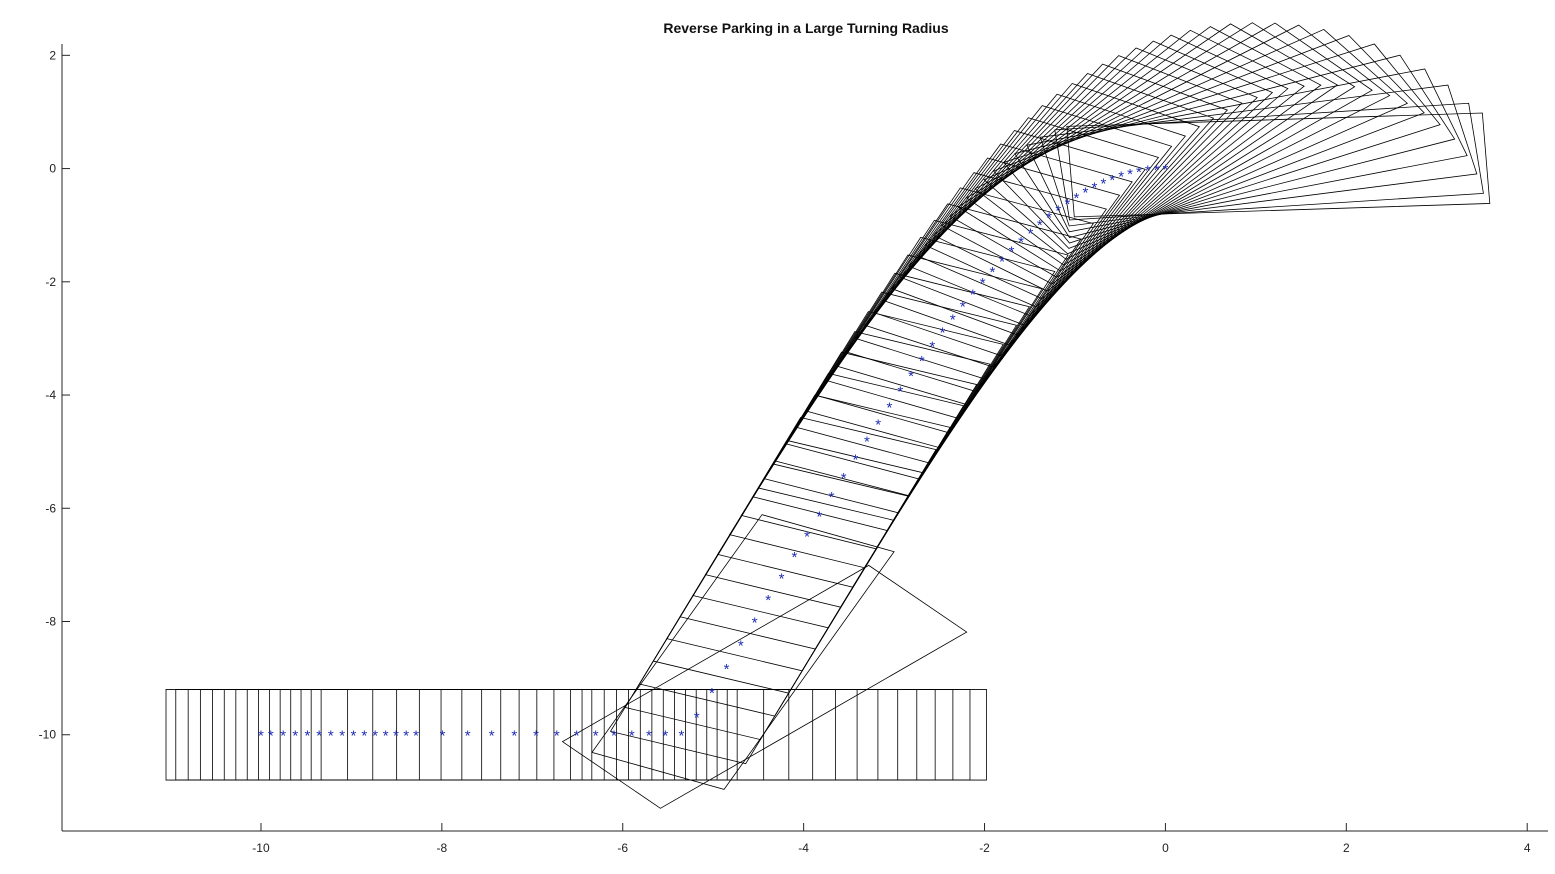  What do you see at coordinates (803, 848) in the screenshot?
I see `x-tick-label: -4` at bounding box center [803, 848].